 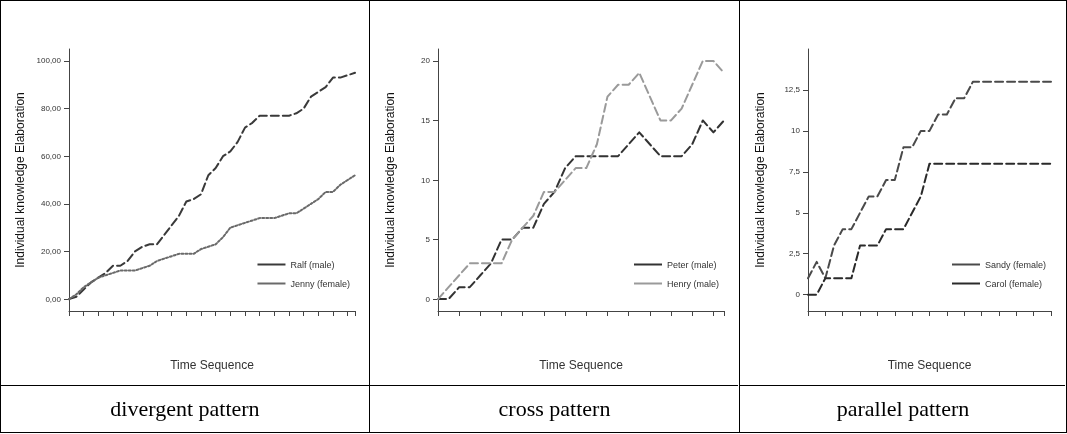 What do you see at coordinates (1013, 283) in the screenshot?
I see `legend-label: Carol (female)` at bounding box center [1013, 283].